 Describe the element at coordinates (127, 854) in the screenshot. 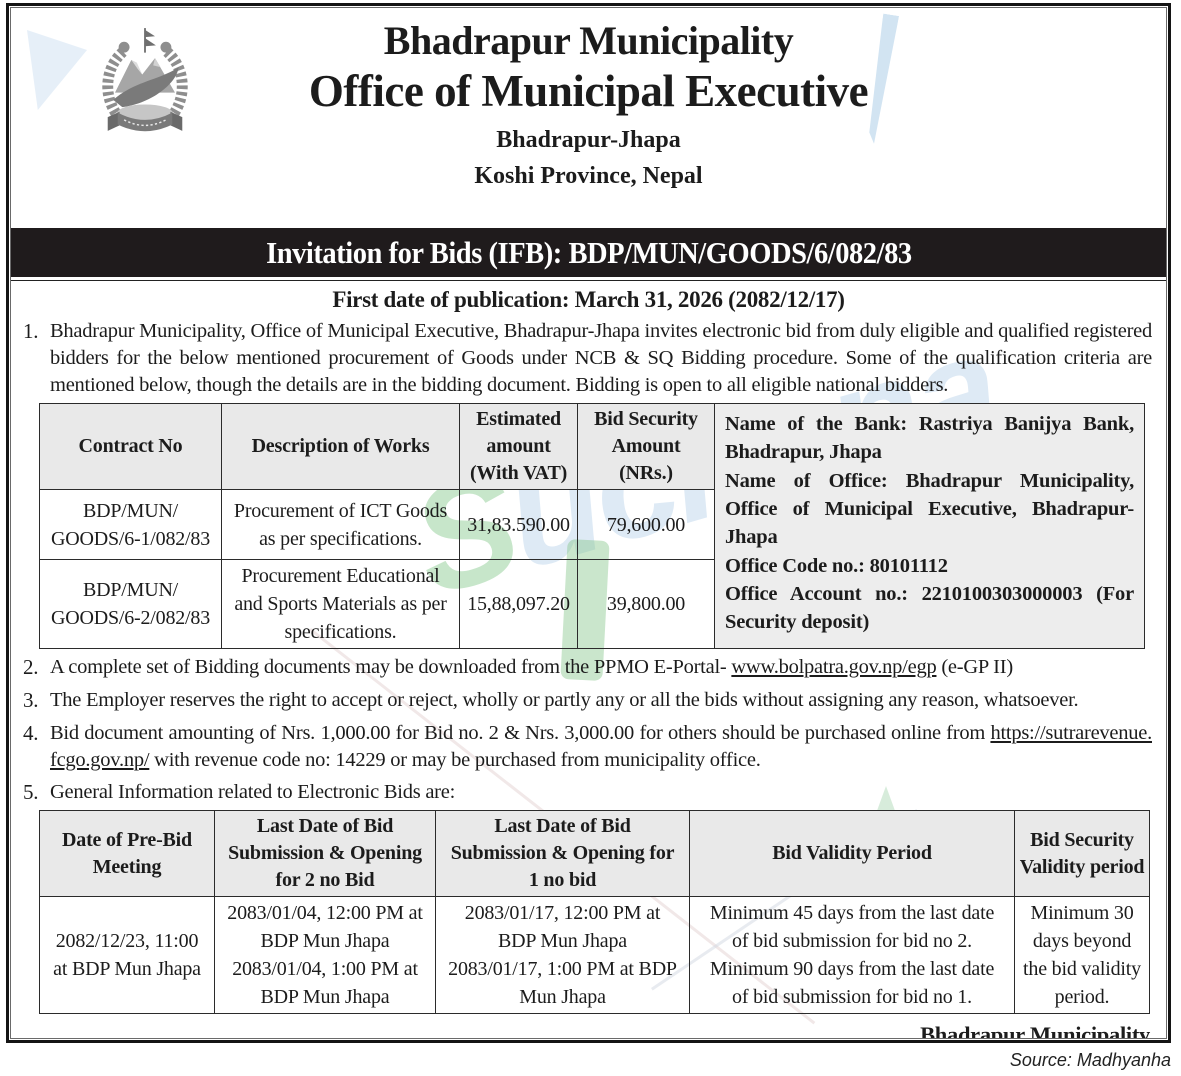

I see `col-header-prebid-meeting: Date of Pre-Bid Meeting` at that location.